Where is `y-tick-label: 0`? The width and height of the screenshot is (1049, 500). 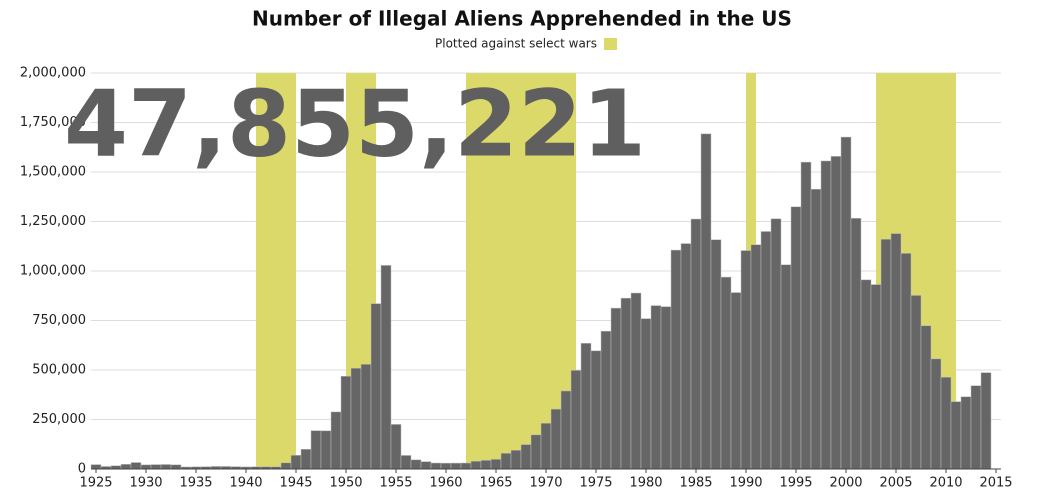 y-tick-label: 0 is located at coordinates (82, 469).